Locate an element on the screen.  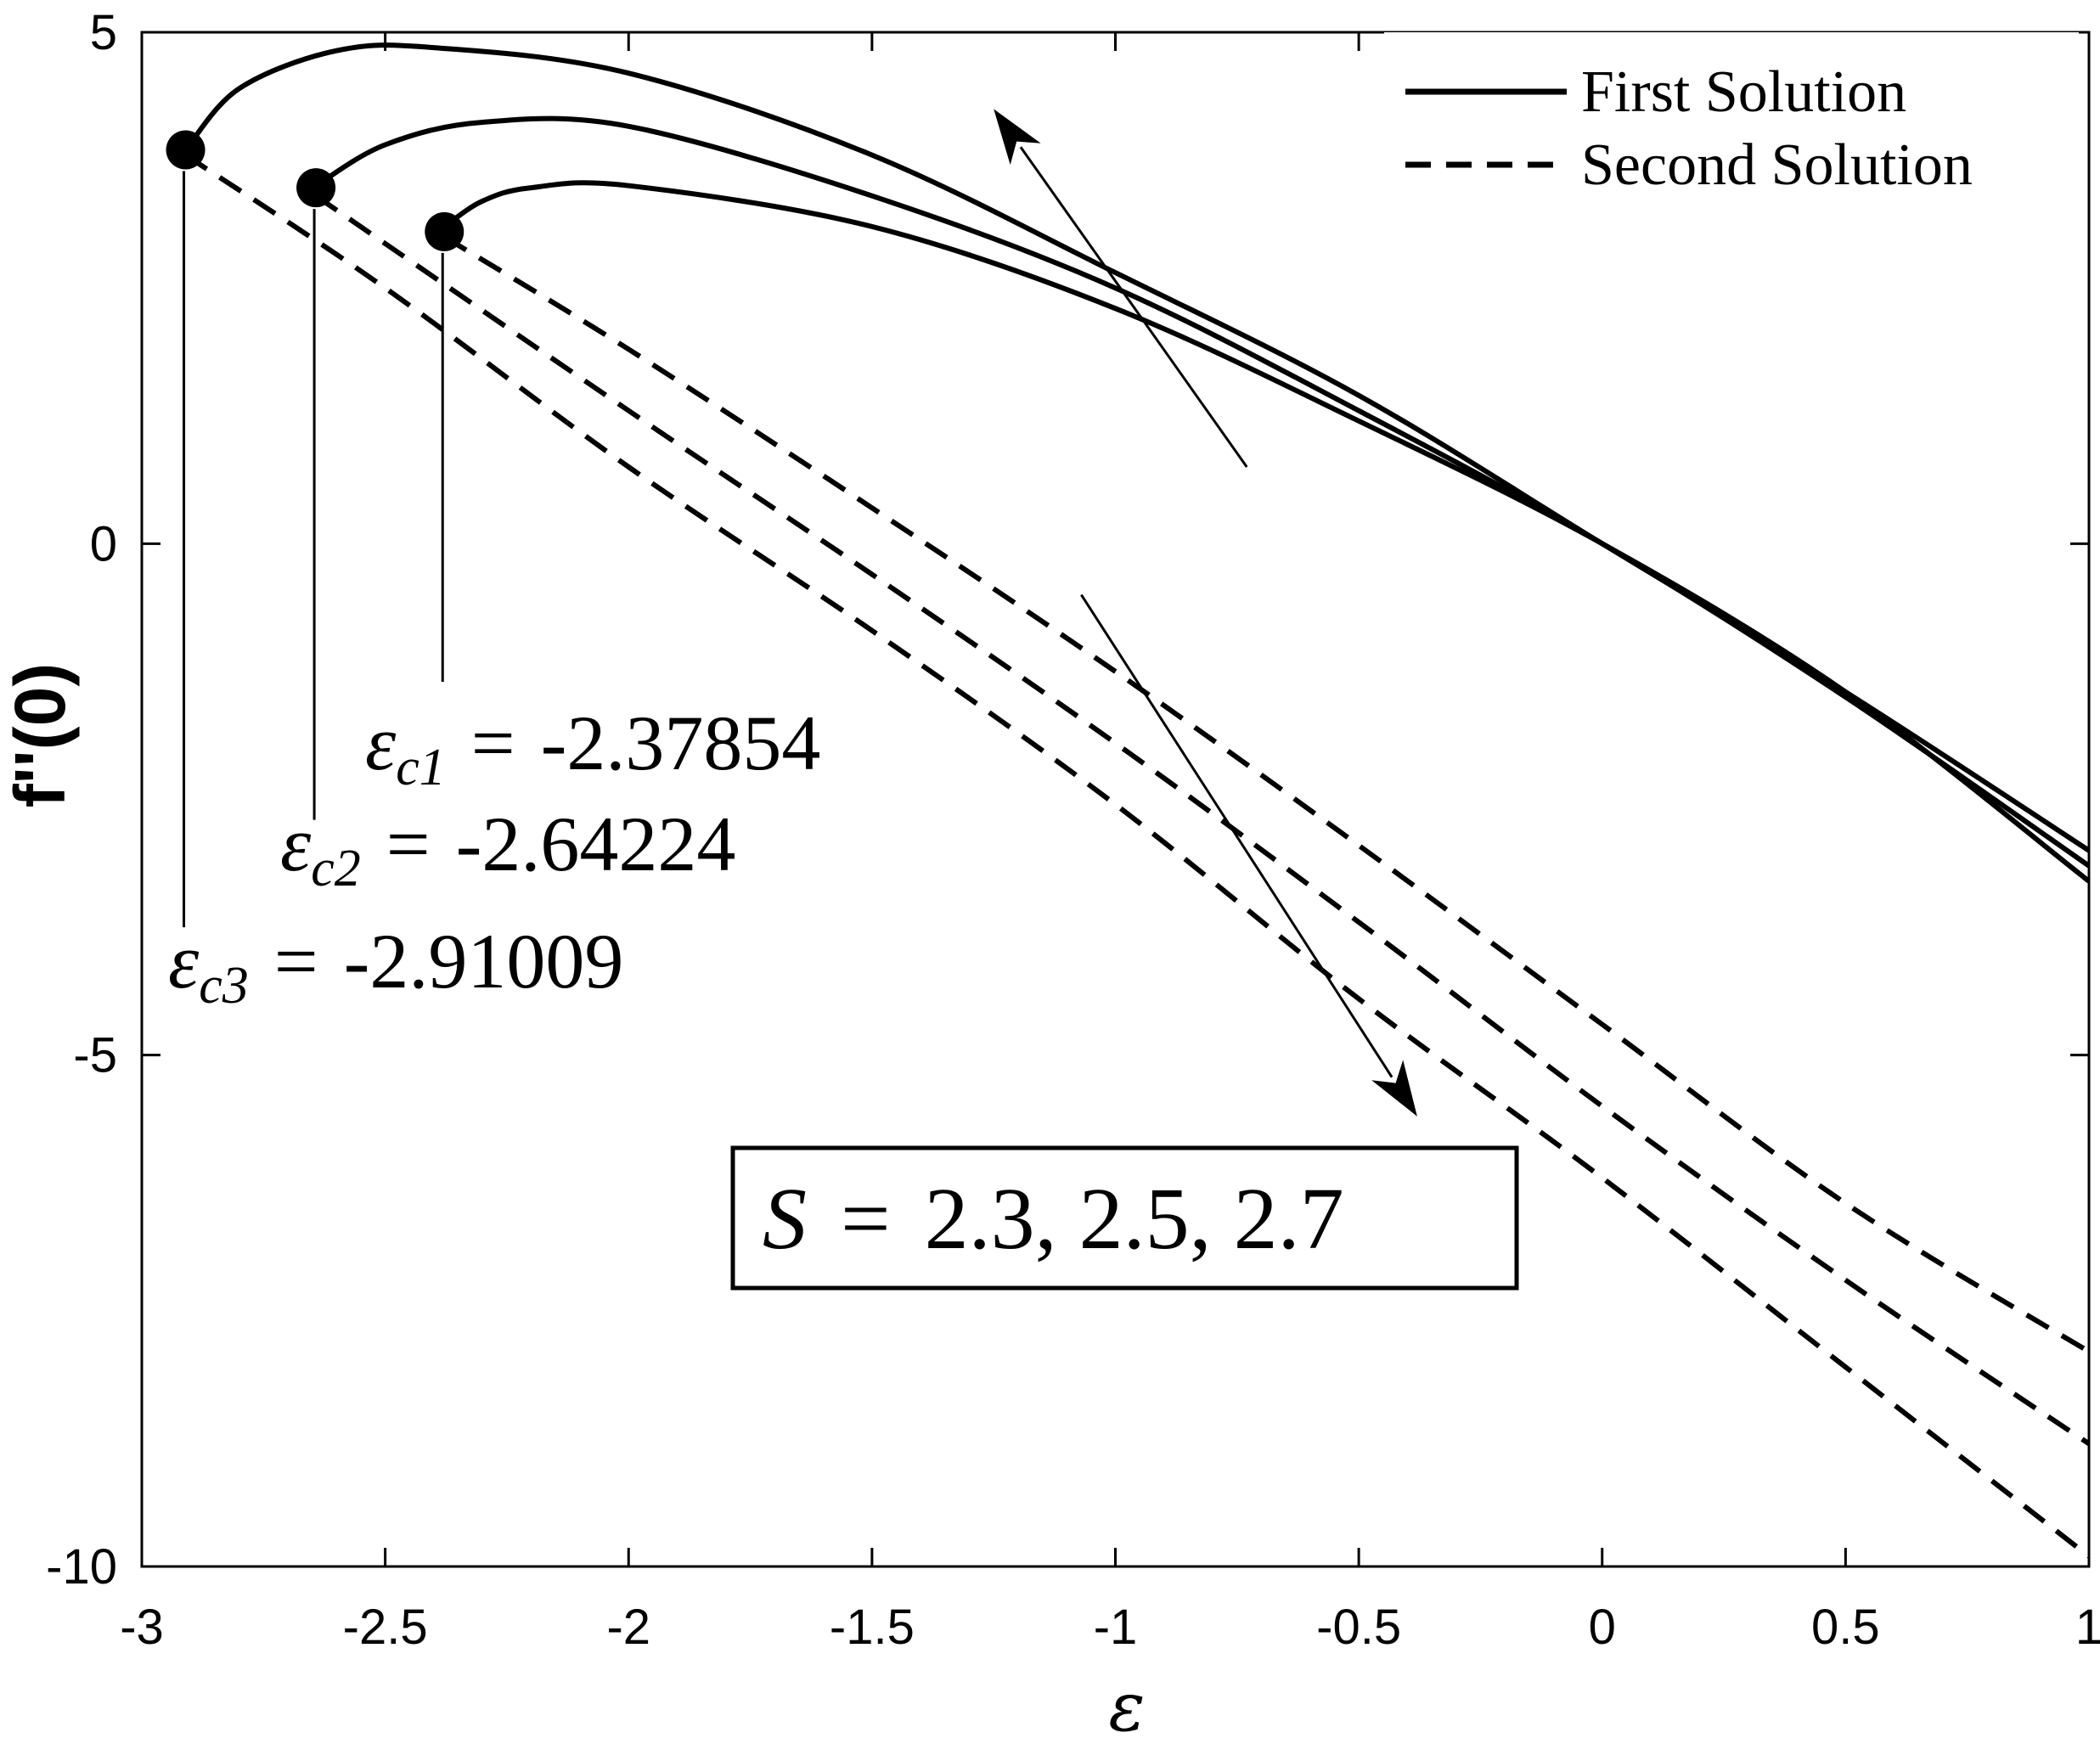
critical-value-label-c3: εc3 = -2.91009 is located at coordinates (395, 966).